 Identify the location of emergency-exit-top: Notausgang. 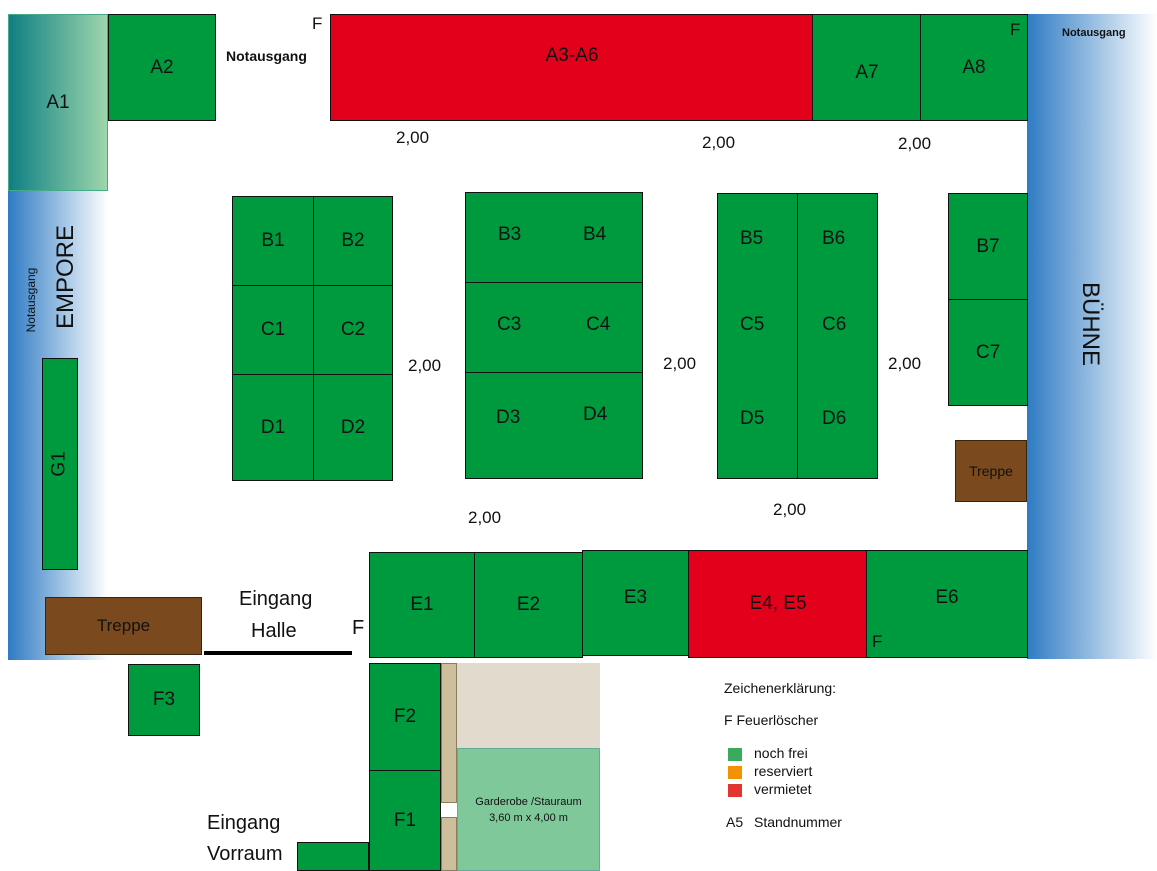
(266, 56).